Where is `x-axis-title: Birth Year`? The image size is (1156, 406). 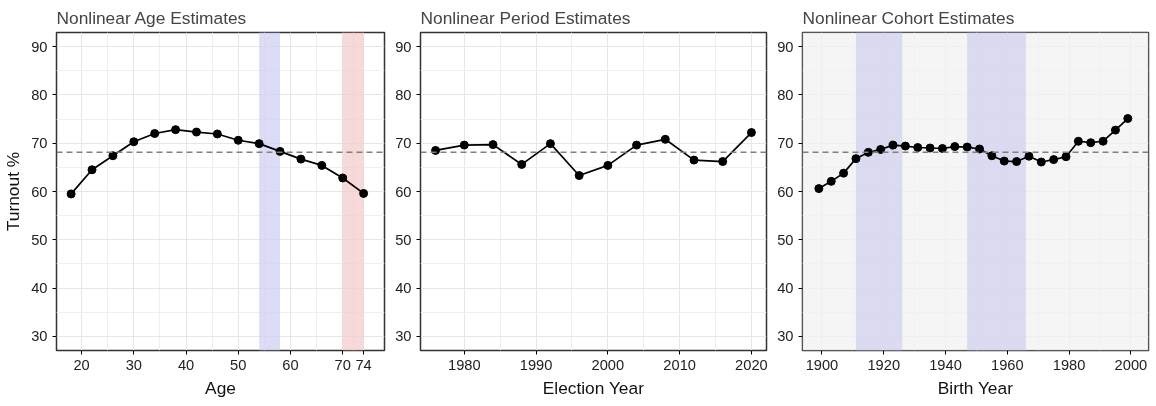
x-axis-title: Birth Year is located at coordinates (975, 387).